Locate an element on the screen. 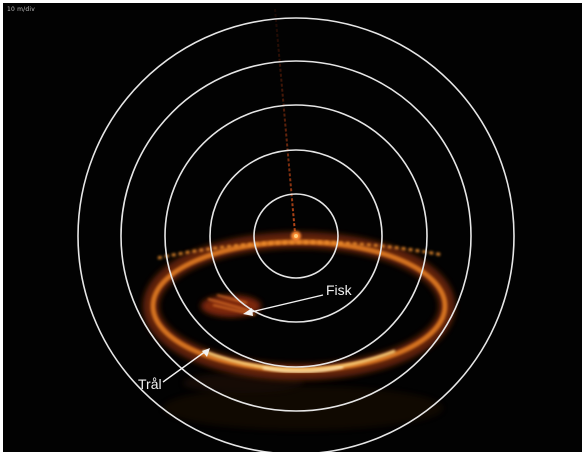  trawl-label: Trål is located at coordinates (150, 384).